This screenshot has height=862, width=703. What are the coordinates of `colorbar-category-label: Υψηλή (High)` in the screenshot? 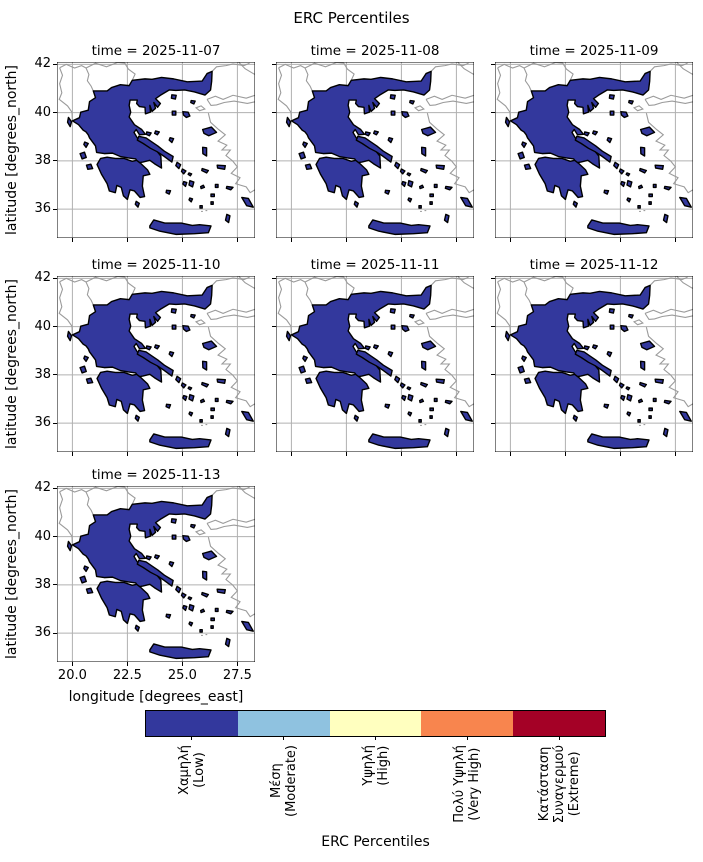 It's located at (375, 765).